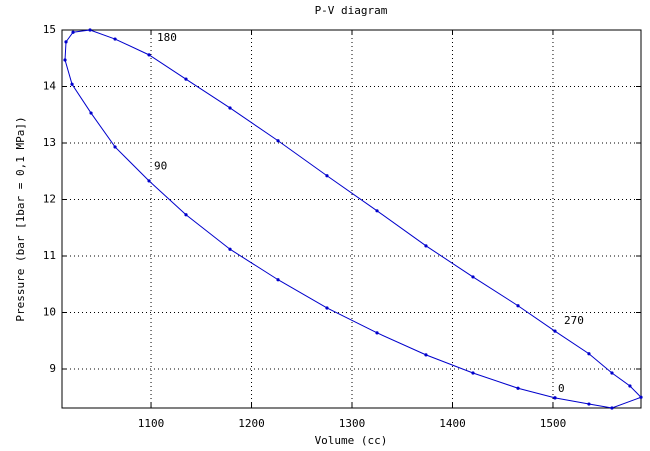  I want to click on annotation: 0, so click(561, 388).